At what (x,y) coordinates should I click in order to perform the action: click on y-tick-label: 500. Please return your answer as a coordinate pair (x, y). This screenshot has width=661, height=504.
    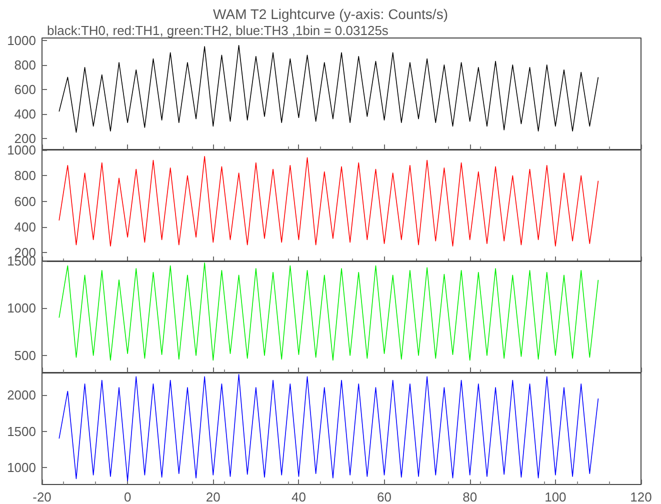
    Looking at the image, I should click on (25, 355).